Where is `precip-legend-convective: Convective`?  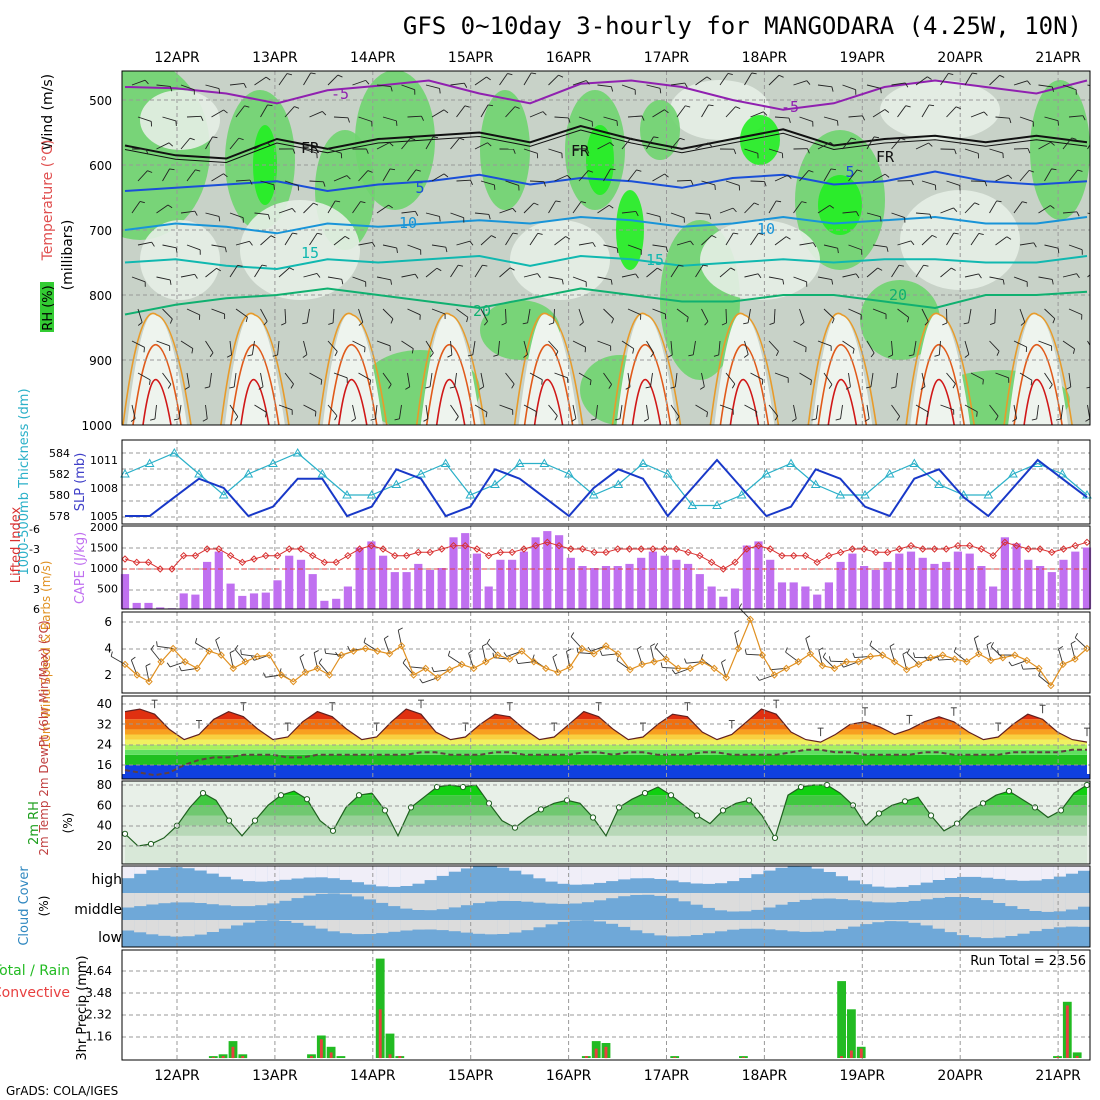 precip-legend-convective: Convective is located at coordinates (35, 993).